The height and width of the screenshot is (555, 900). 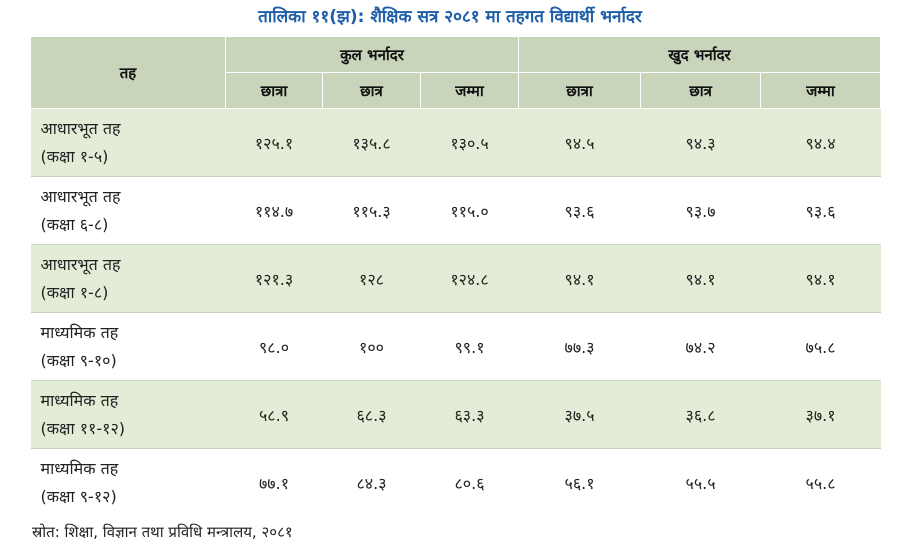 I want to click on group-header: खुद भर्नादर, so click(x=700, y=54).